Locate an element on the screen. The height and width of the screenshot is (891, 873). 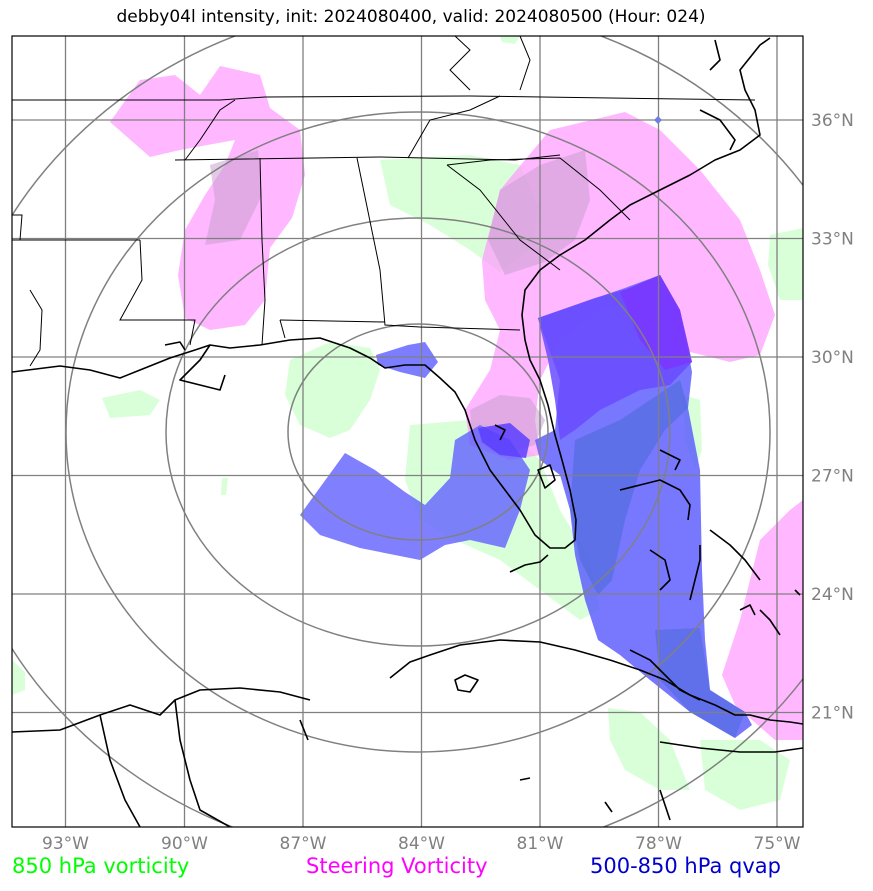
lon-tick-labels: 93°W 90°W 87°W 84°W 81°W 78°W 75°W is located at coordinates (421, 844).